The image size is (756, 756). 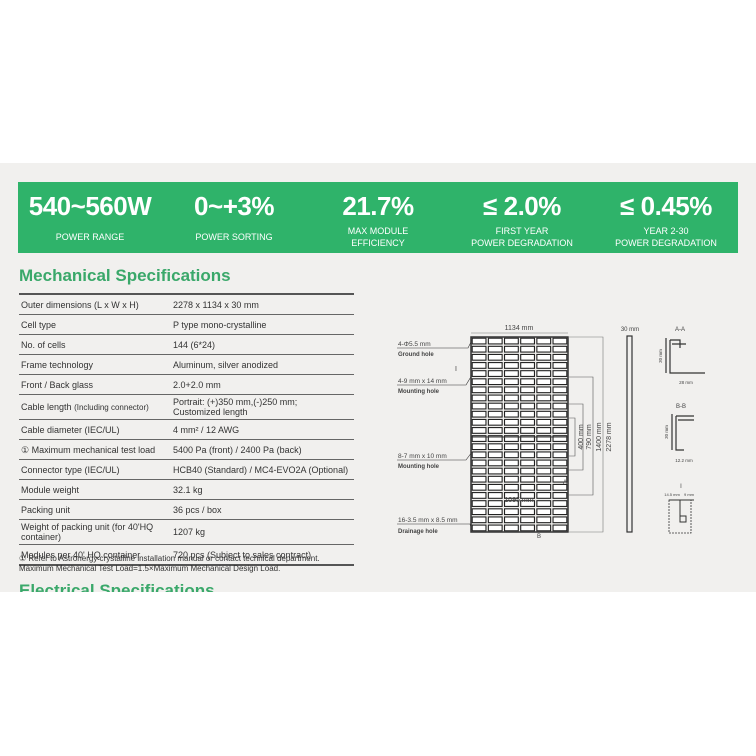 What do you see at coordinates (194, 344) in the screenshot?
I see `spec-value-text: 144 (6*24)` at bounding box center [194, 344].